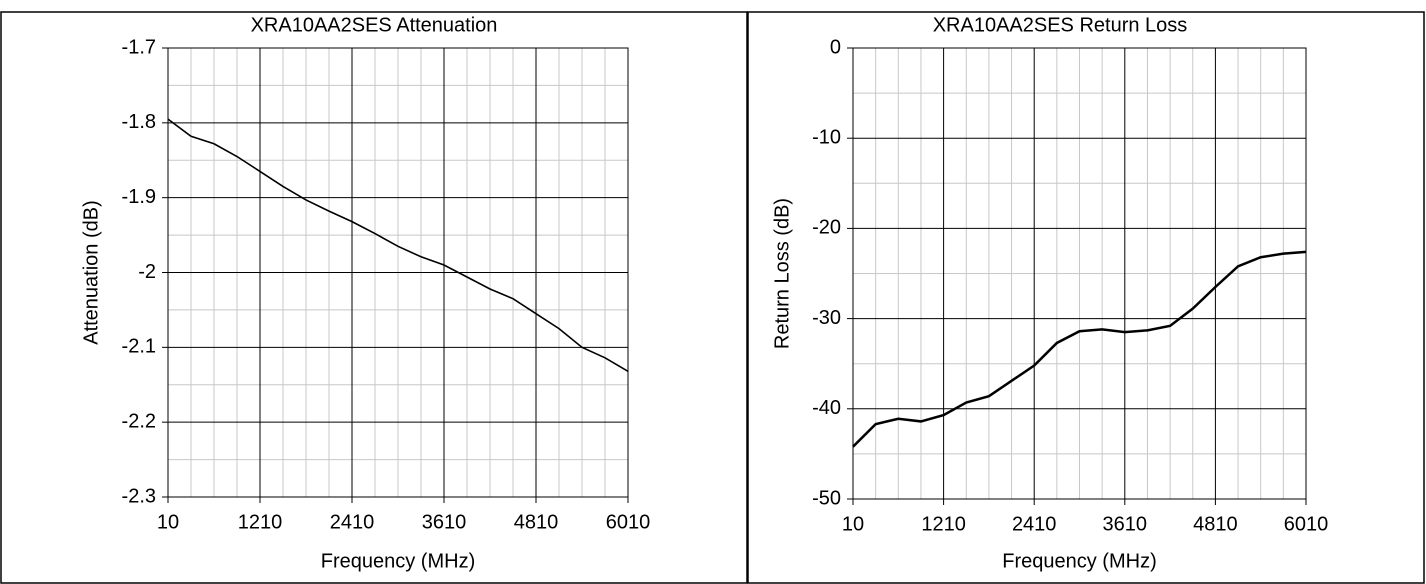  What do you see at coordinates (1060, 25) in the screenshot?
I see `chart-title: XRA10AA2SES Return Loss` at bounding box center [1060, 25].